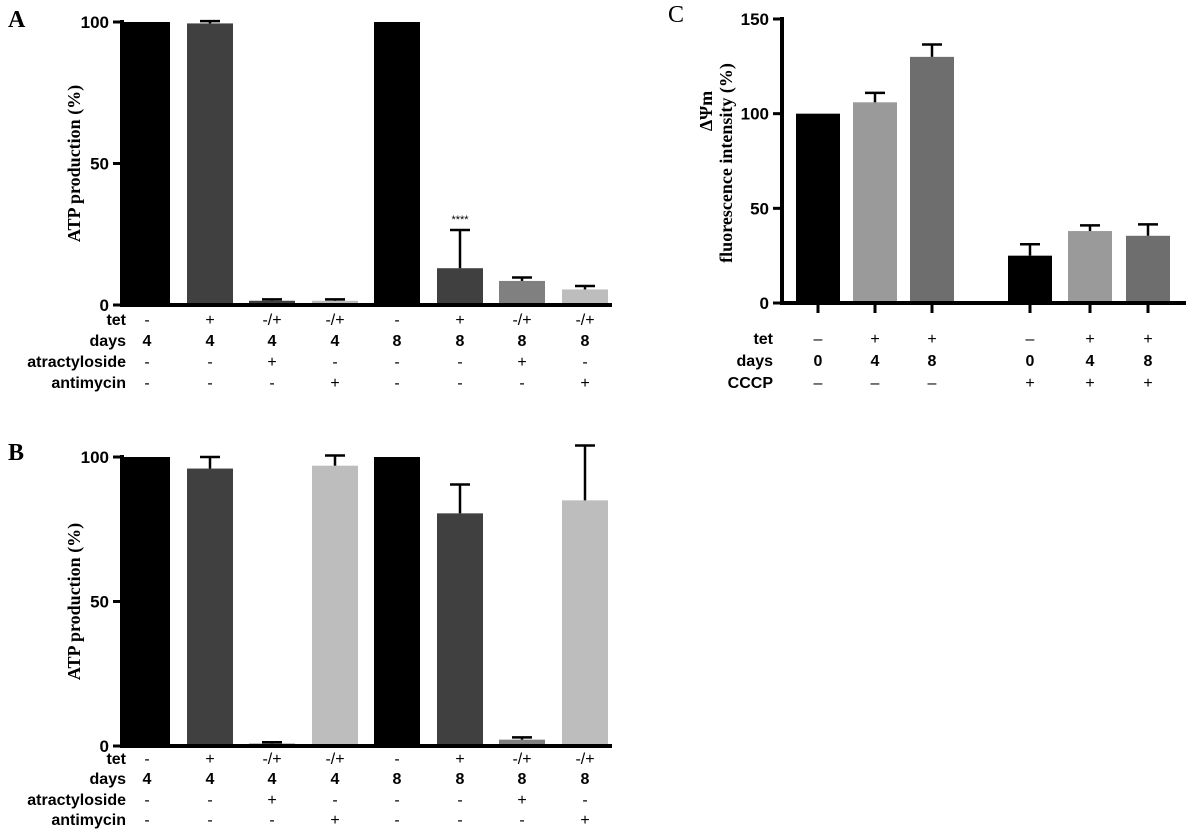  What do you see at coordinates (755, 19) in the screenshot?
I see `y-tick-label: 150` at bounding box center [755, 19].